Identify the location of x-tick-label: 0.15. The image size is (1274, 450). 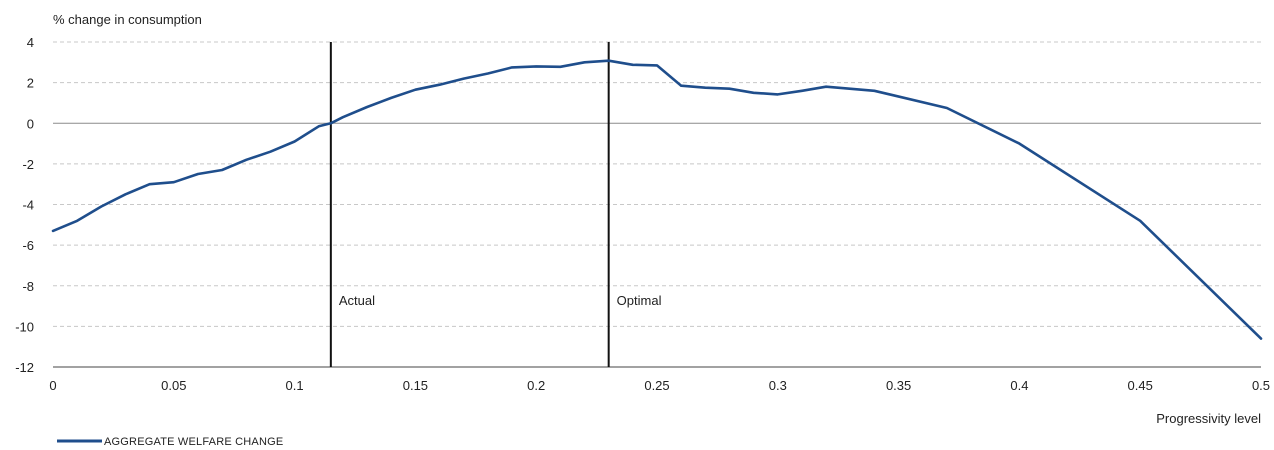
(415, 385).